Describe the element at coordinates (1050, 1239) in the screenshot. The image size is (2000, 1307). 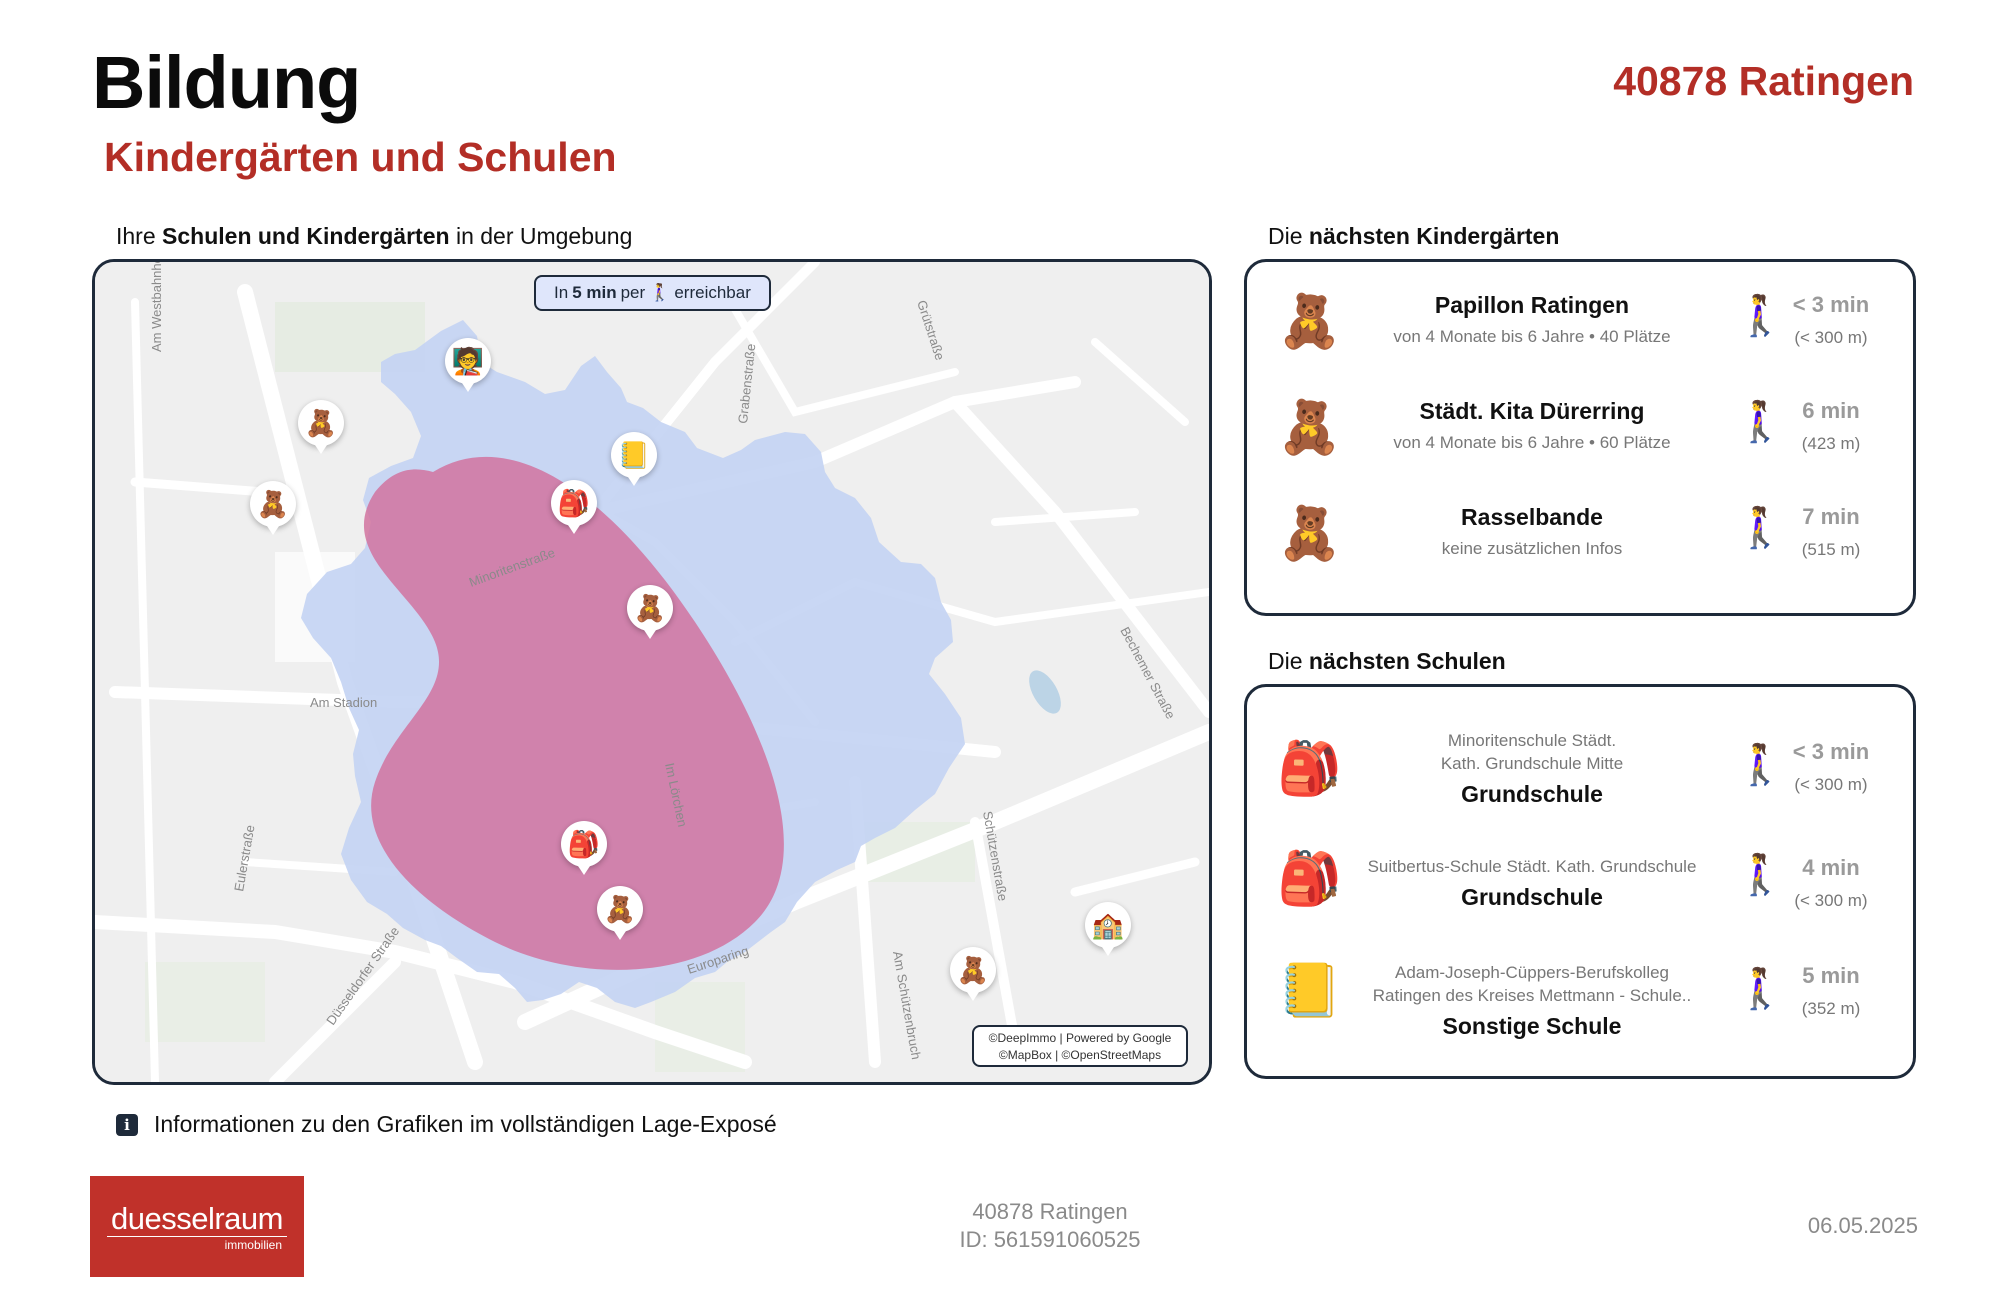
I see `listing-id: ID: 561591060525` at that location.